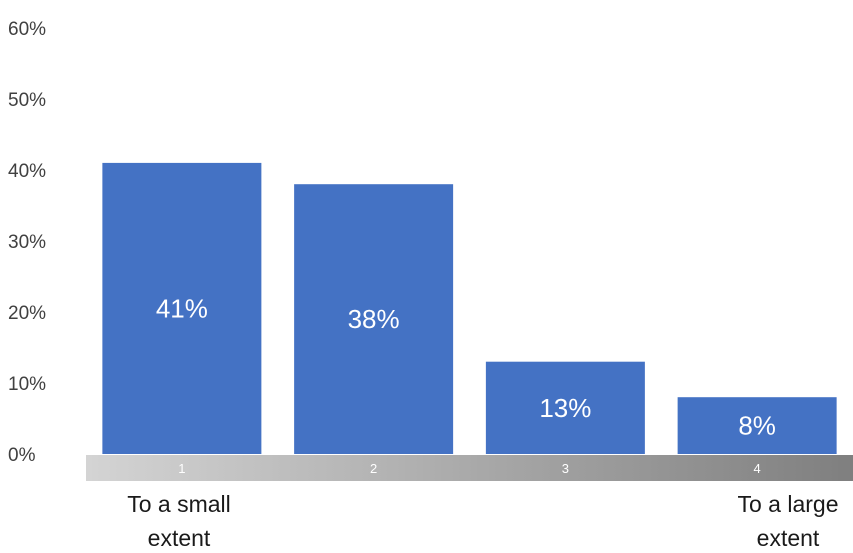 The image size is (853, 553). I want to click on y-tick-label: 60%, so click(27, 29).